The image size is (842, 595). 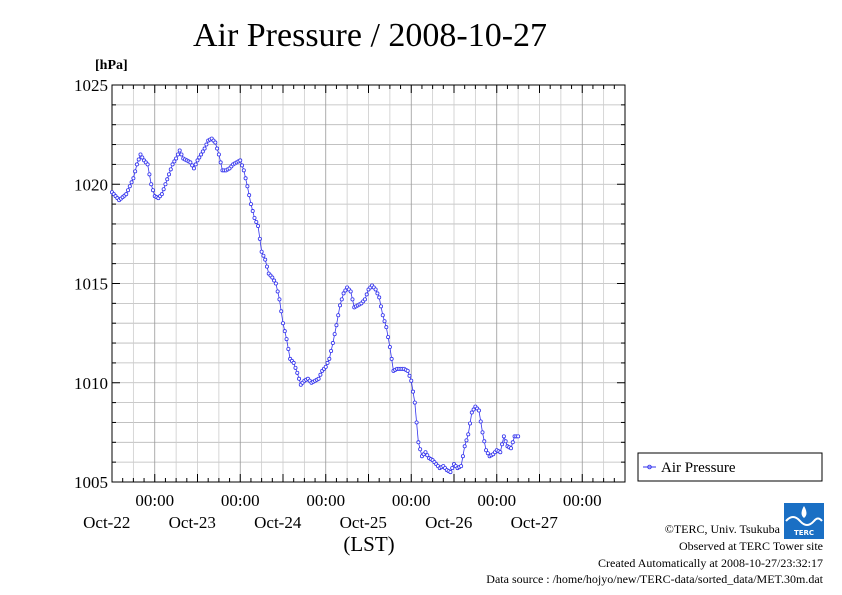 I want to click on y-axis-unit: [hPa], so click(x=111, y=65).